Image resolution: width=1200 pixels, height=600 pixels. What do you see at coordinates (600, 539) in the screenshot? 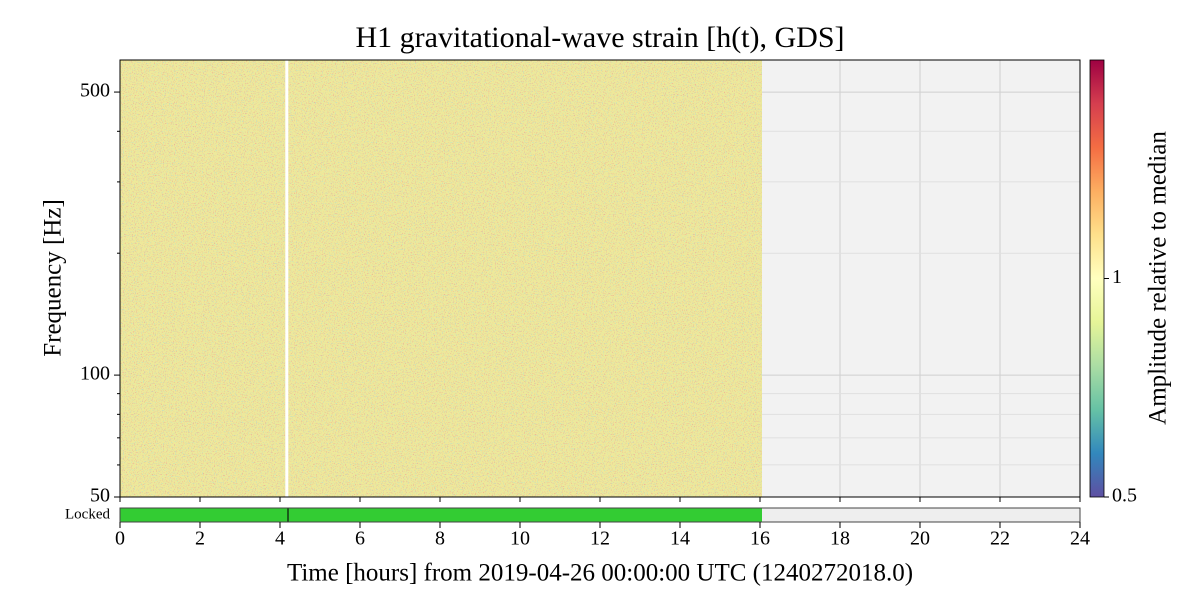
I see `x-tick-label: 12` at bounding box center [600, 539].